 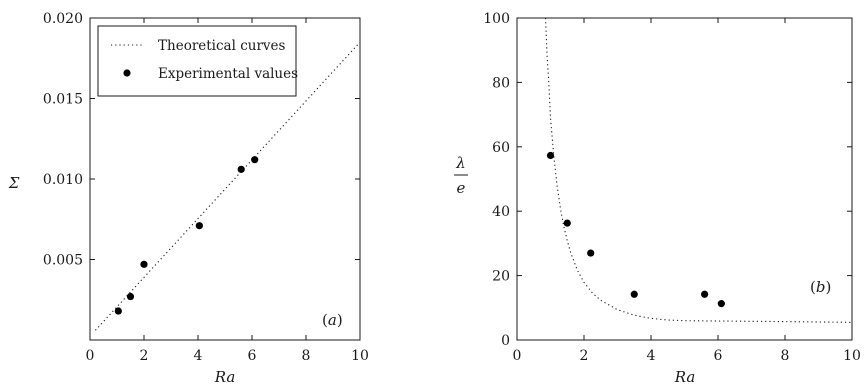 What do you see at coordinates (225, 377) in the screenshot?
I see `x-axis-label-a: Ra` at bounding box center [225, 377].